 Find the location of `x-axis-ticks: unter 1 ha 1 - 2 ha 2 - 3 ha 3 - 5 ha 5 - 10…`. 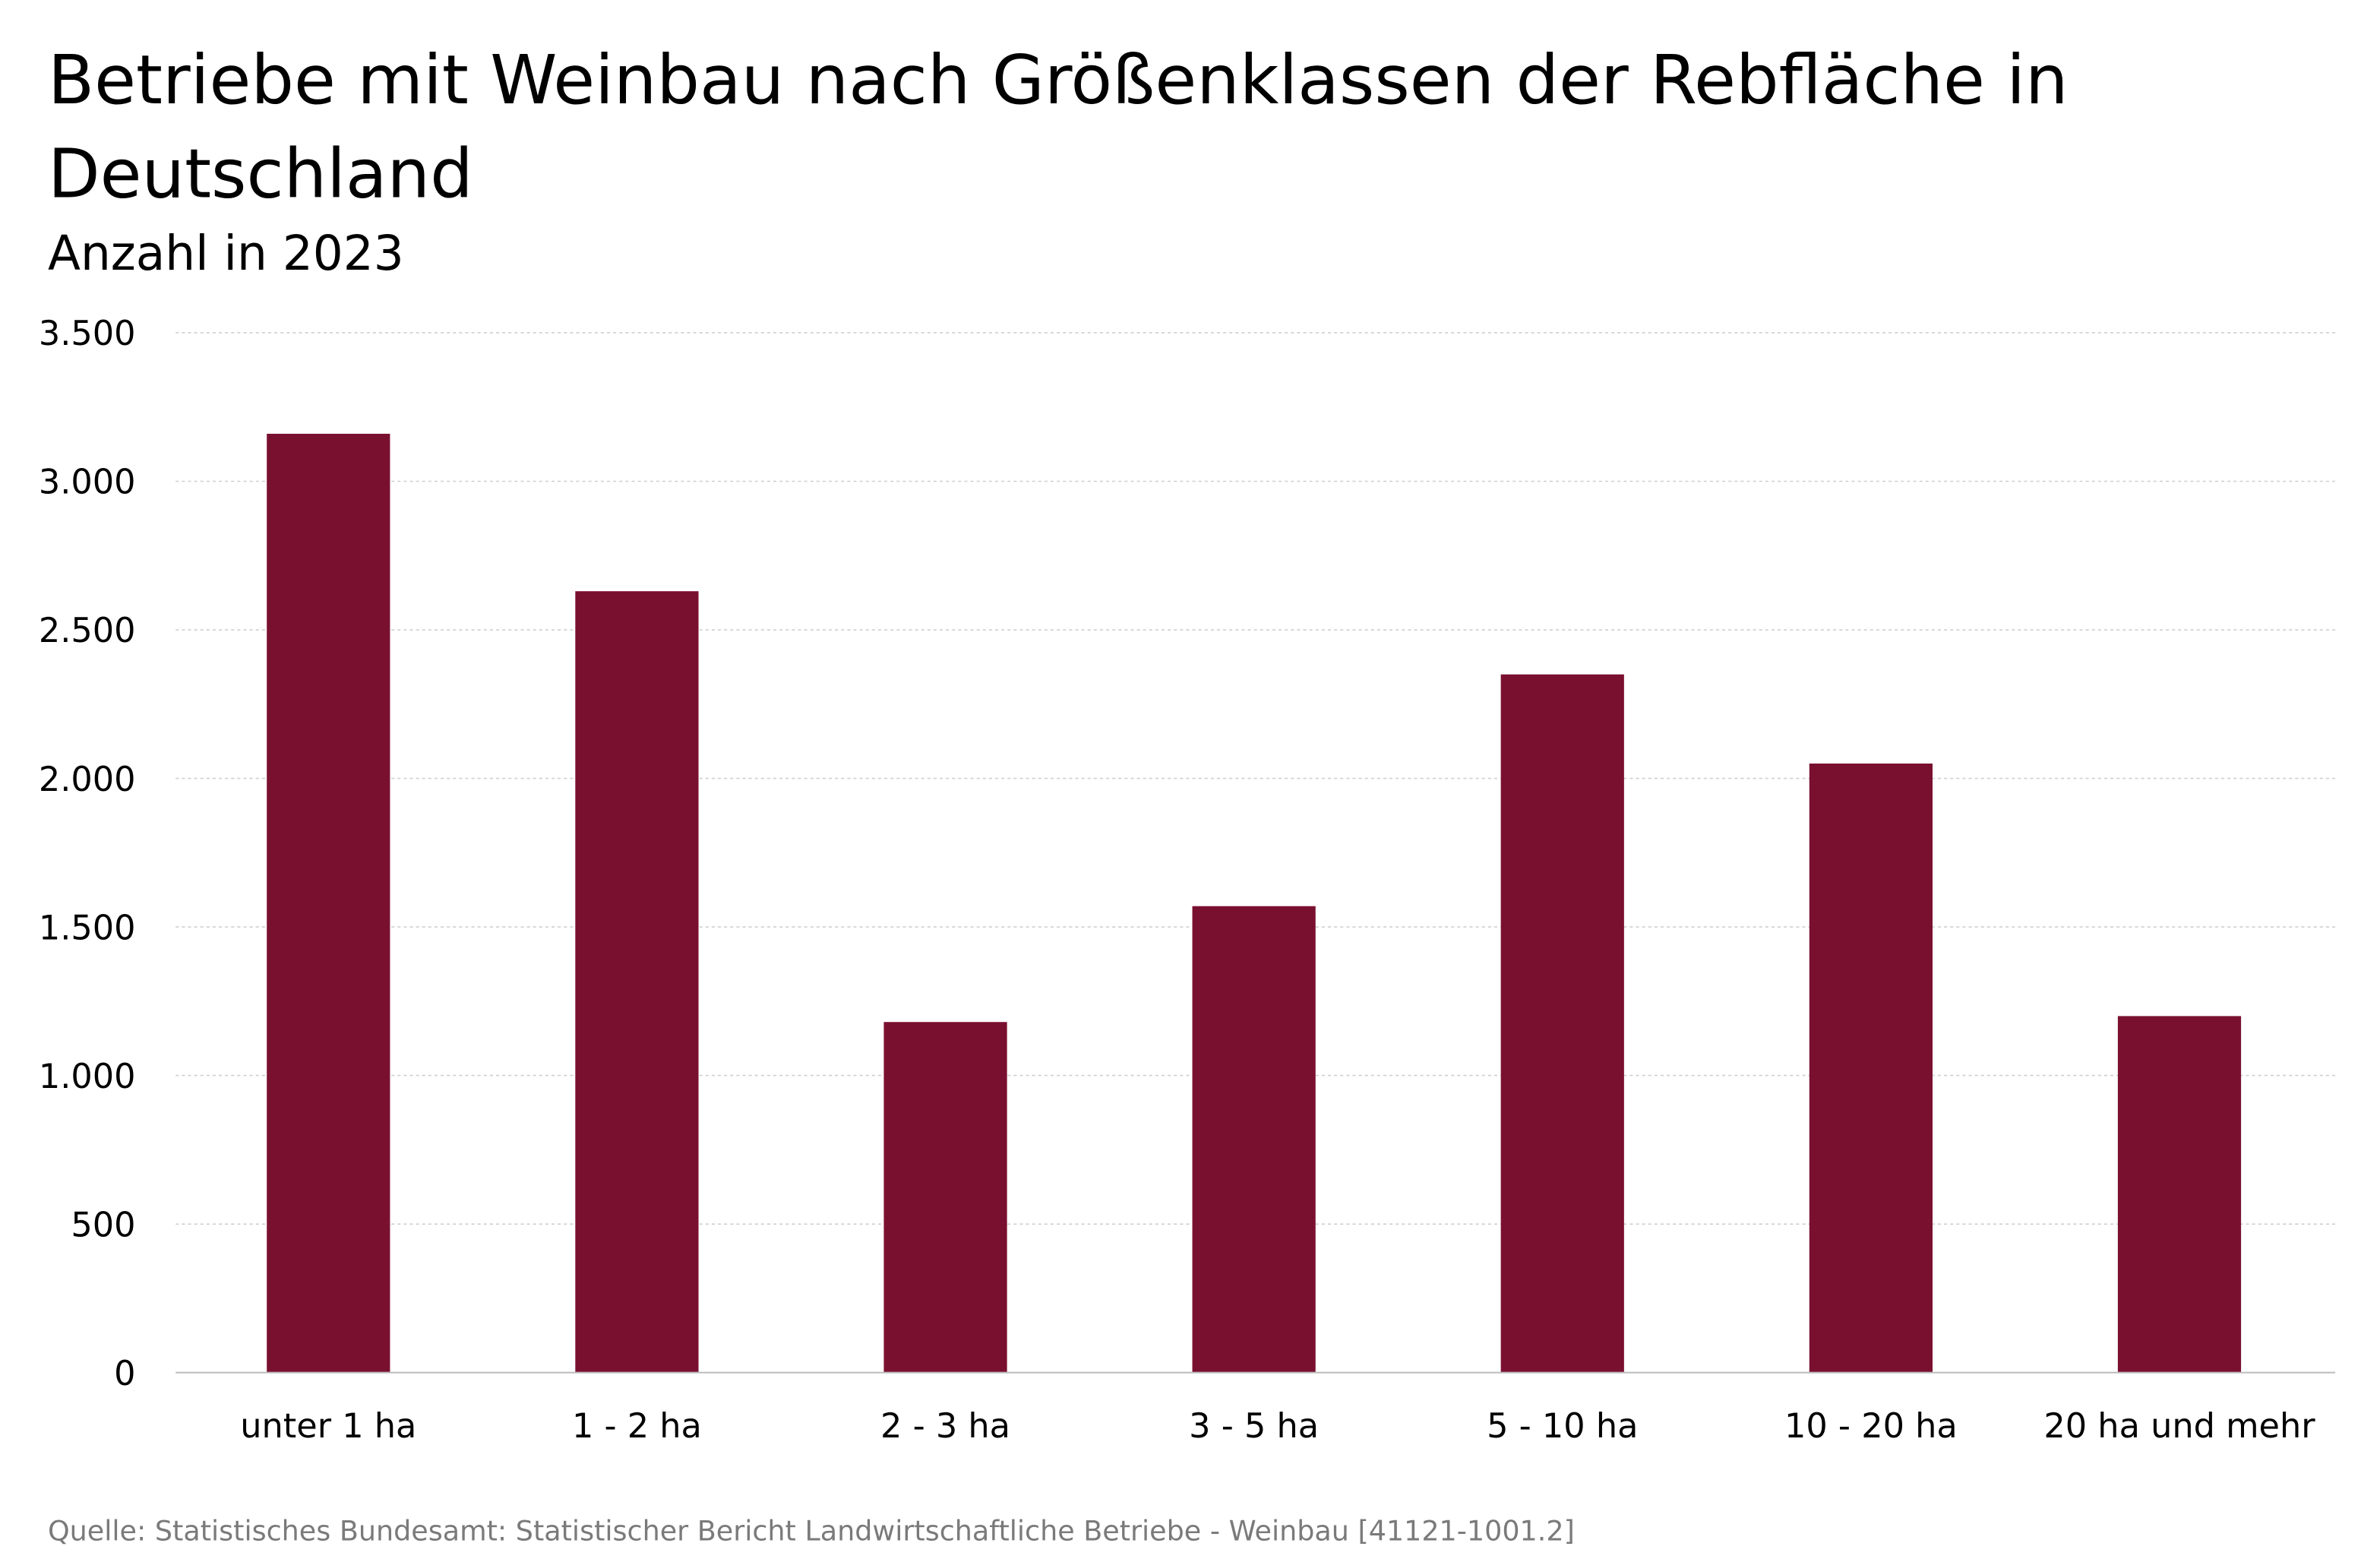

x-axis-ticks: unter 1 ha 1 - 2 ha 2 - 3 ha 3 - 5 ha 5 - 10… is located at coordinates (1277, 1426).